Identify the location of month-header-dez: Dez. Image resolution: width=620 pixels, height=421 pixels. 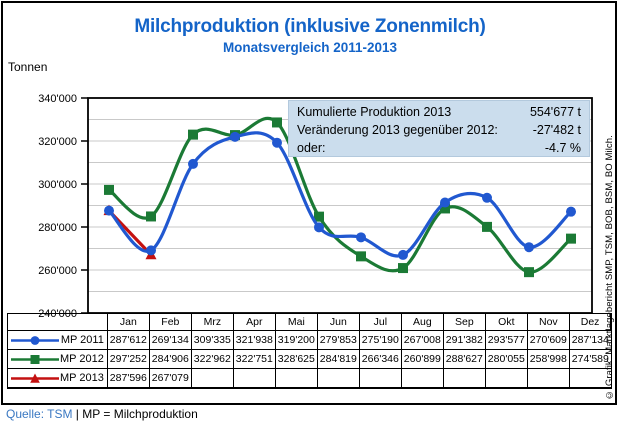
(590, 322).